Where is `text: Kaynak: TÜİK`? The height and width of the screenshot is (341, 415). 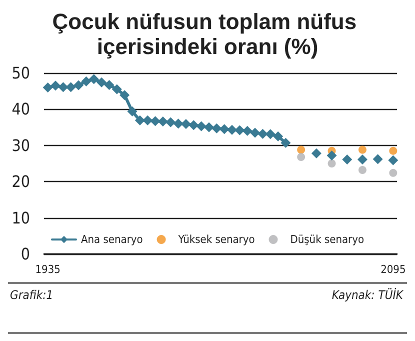
text: Kaynak: TÜİK is located at coordinates (368, 295).